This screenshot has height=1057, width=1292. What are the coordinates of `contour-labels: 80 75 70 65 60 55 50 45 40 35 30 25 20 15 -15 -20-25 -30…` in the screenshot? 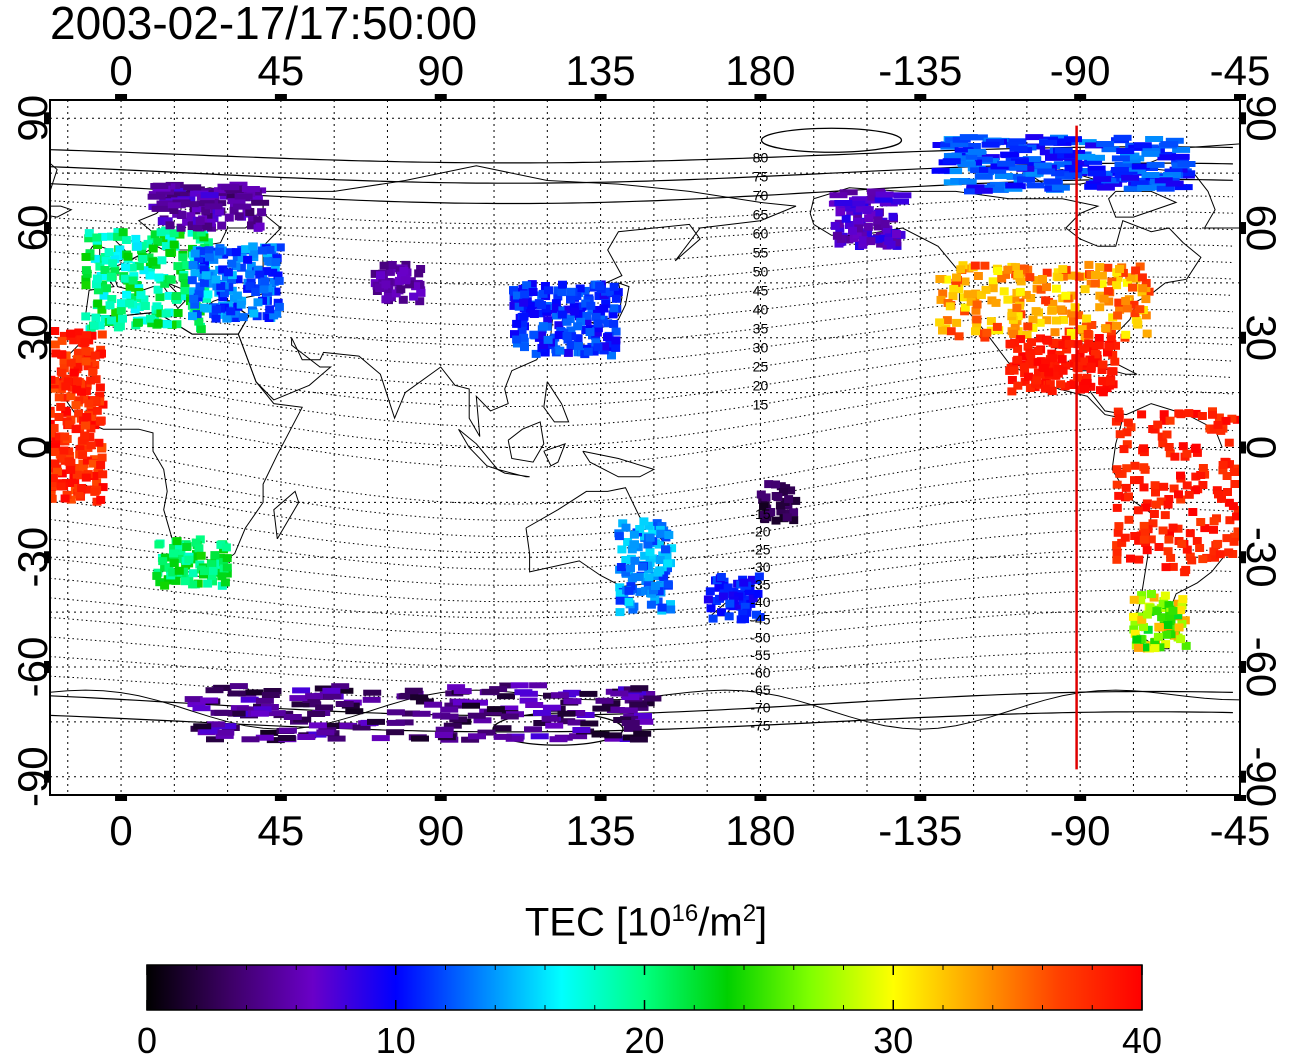 It's located at (760, 442).